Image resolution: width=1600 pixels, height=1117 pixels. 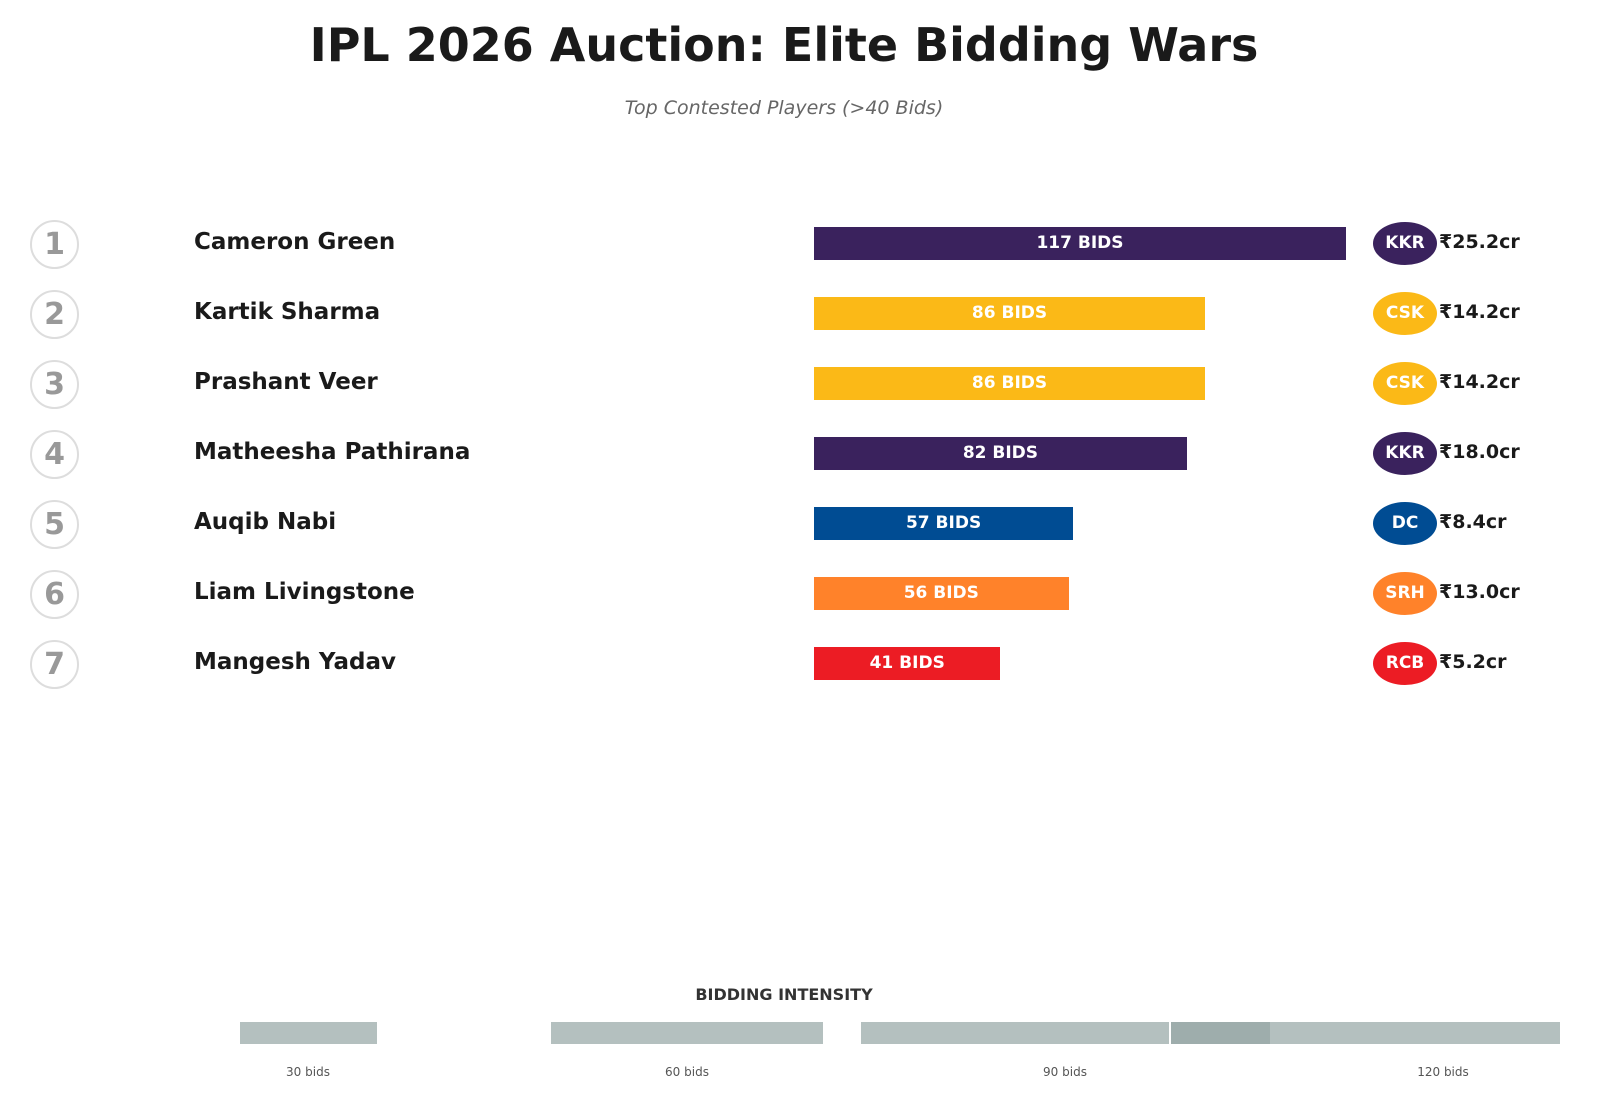 I want to click on intensity-tick: 30 bids, so click(x=308, y=1072).